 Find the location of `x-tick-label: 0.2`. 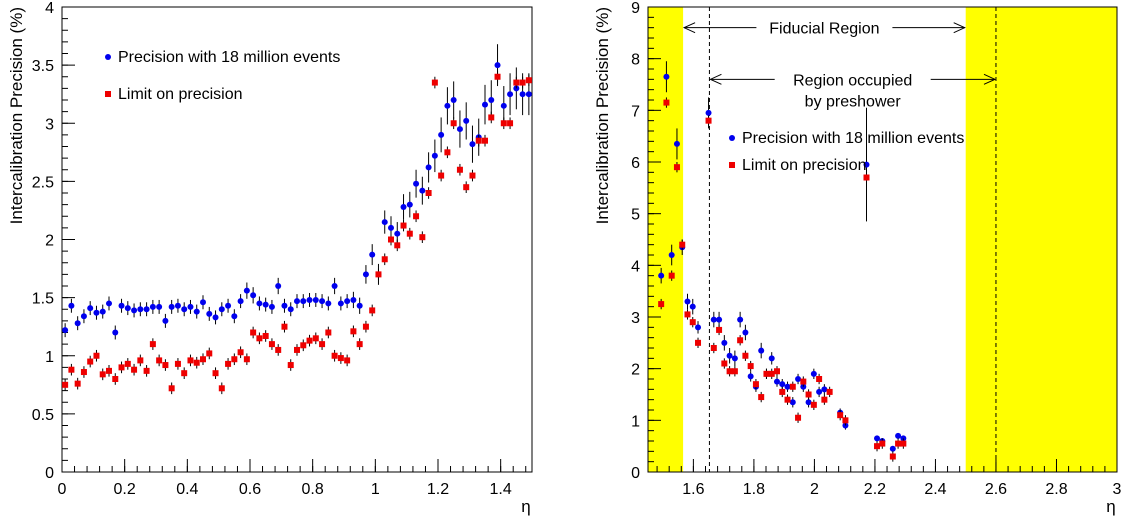

x-tick-label: 0.2 is located at coordinates (125, 489).